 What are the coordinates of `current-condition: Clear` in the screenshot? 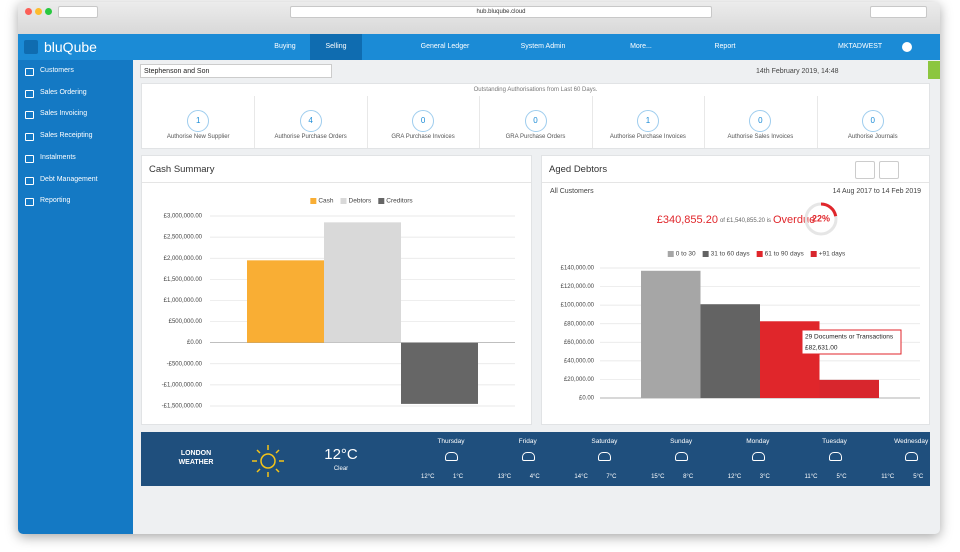 It's located at (341, 469).